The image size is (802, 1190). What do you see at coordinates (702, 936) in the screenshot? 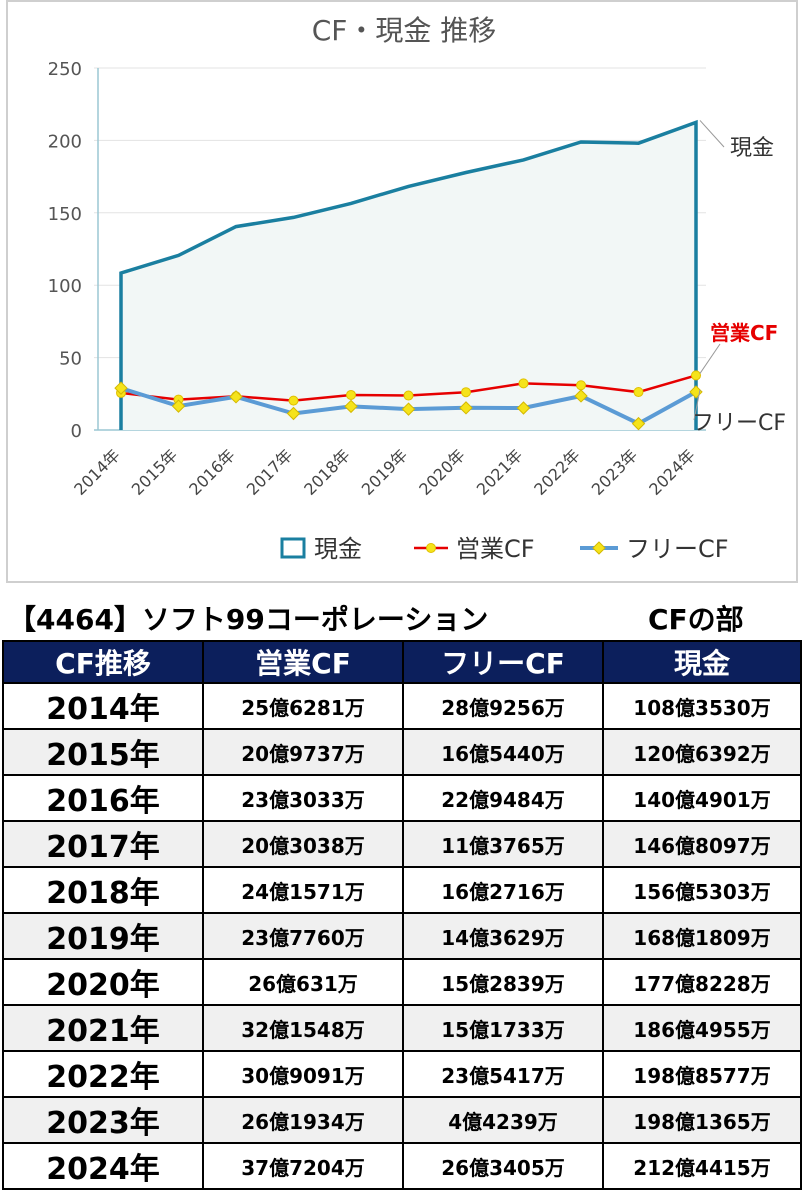
I see `cash-cell: 168億1809万` at bounding box center [702, 936].